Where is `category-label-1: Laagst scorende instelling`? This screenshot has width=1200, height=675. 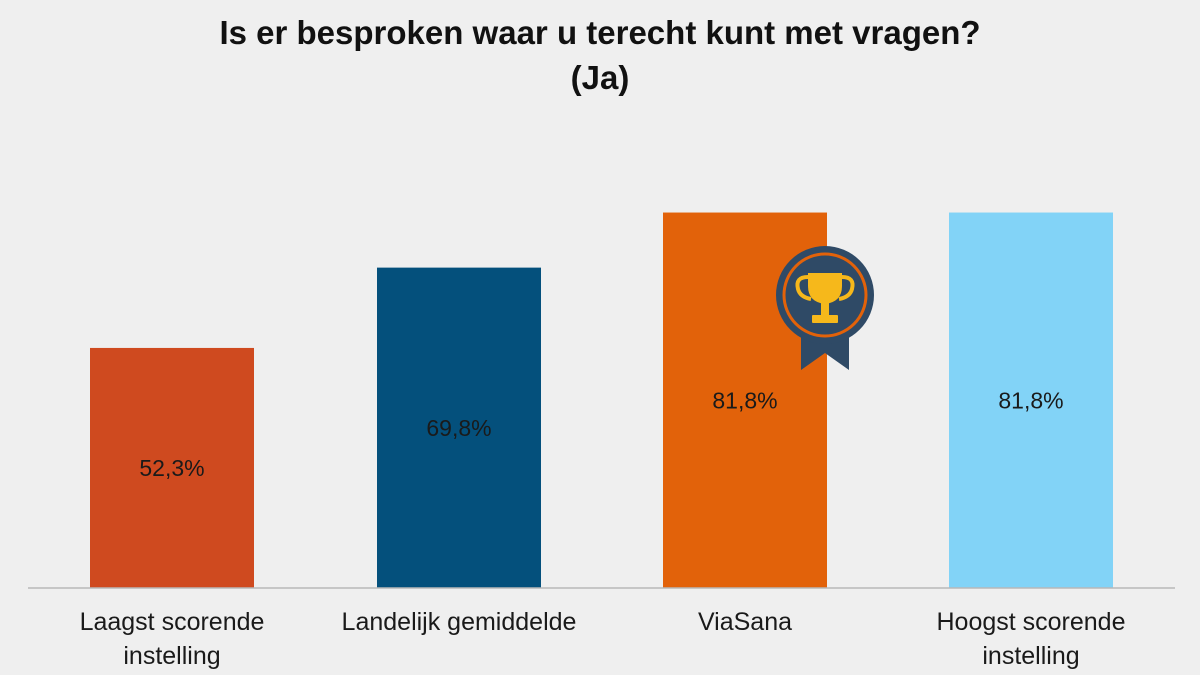
category-label-1: Laagst scorende instelling is located at coordinates (172, 639).